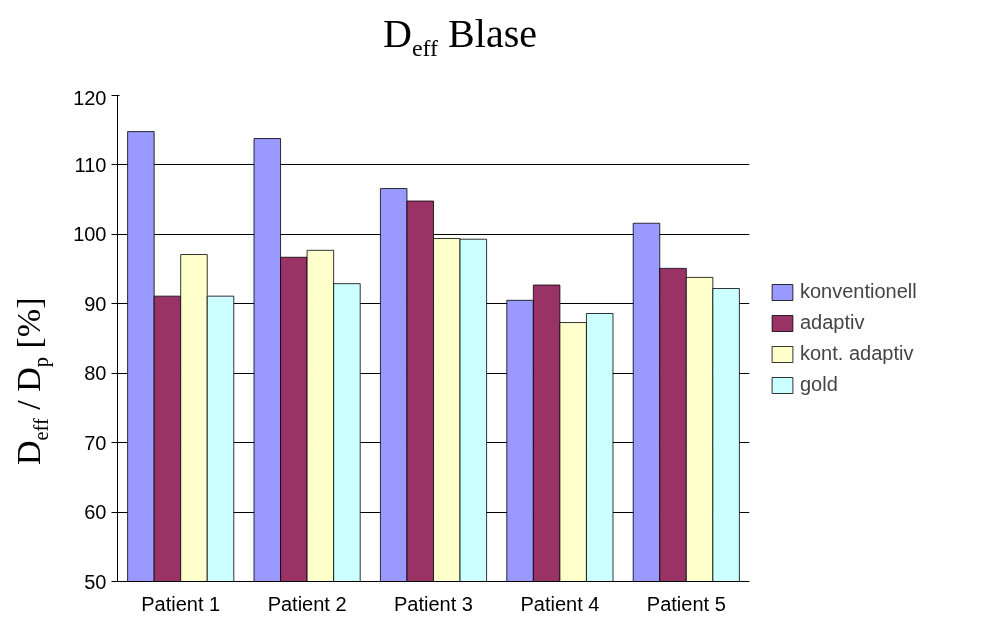 This screenshot has width=1006, height=636. What do you see at coordinates (95, 442) in the screenshot?
I see `y-tick-label: 70` at bounding box center [95, 442].